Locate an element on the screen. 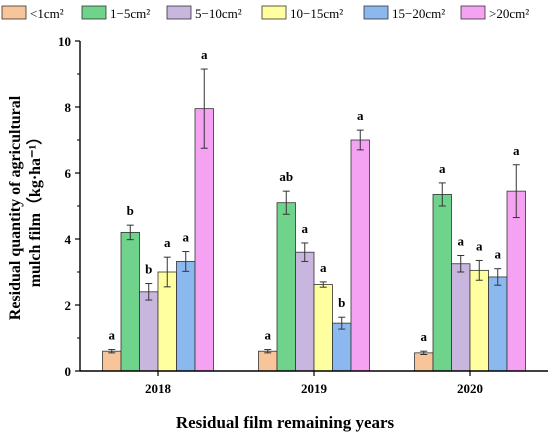  legend-label-5: 15−20cm² is located at coordinates (418, 13).